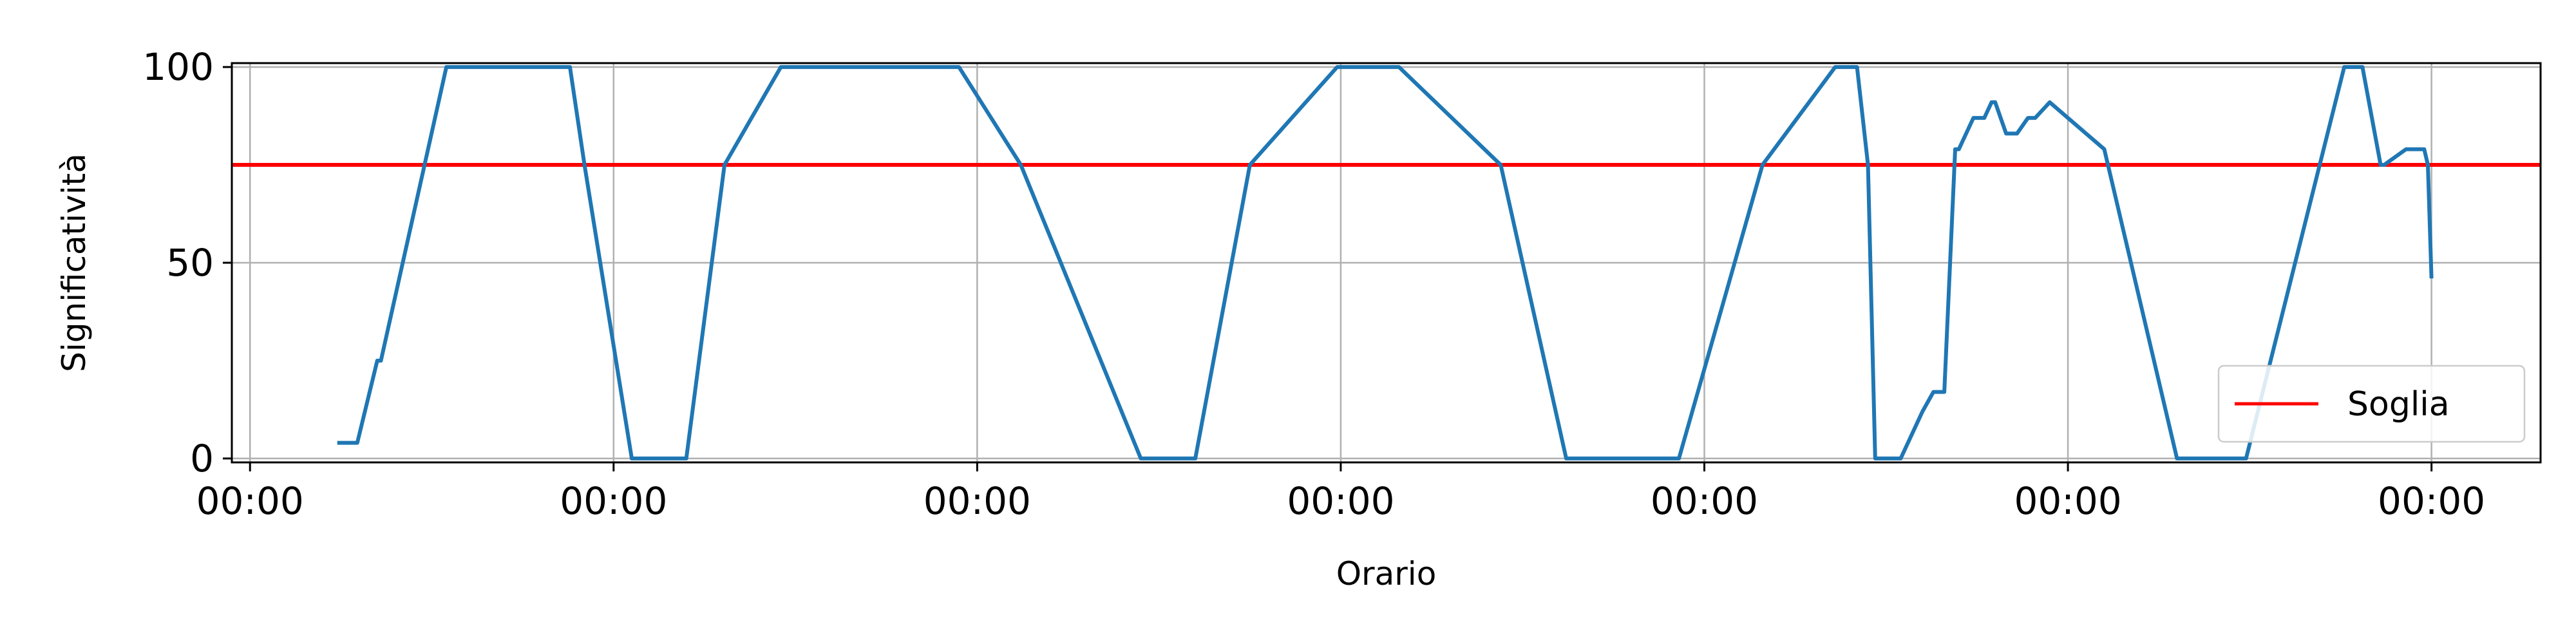 Image resolution: width=2576 pixels, height=644 pixels. Describe the element at coordinates (2398, 404) in the screenshot. I see `legend-label-soglia: Soglia` at that location.